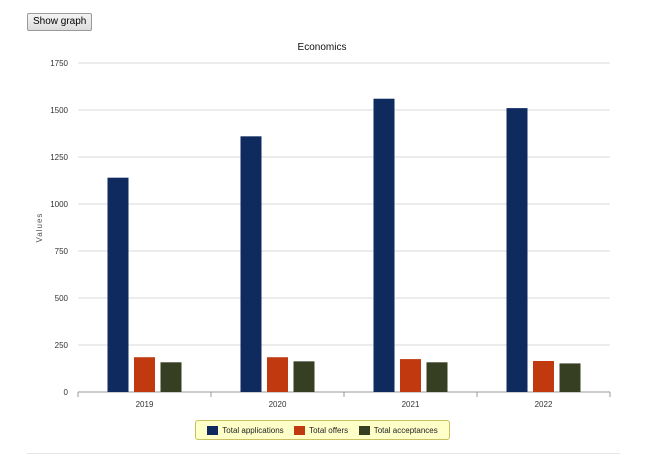 This screenshot has width=647, height=474. What do you see at coordinates (39, 228) in the screenshot?
I see `y-axis-label: Values` at bounding box center [39, 228].